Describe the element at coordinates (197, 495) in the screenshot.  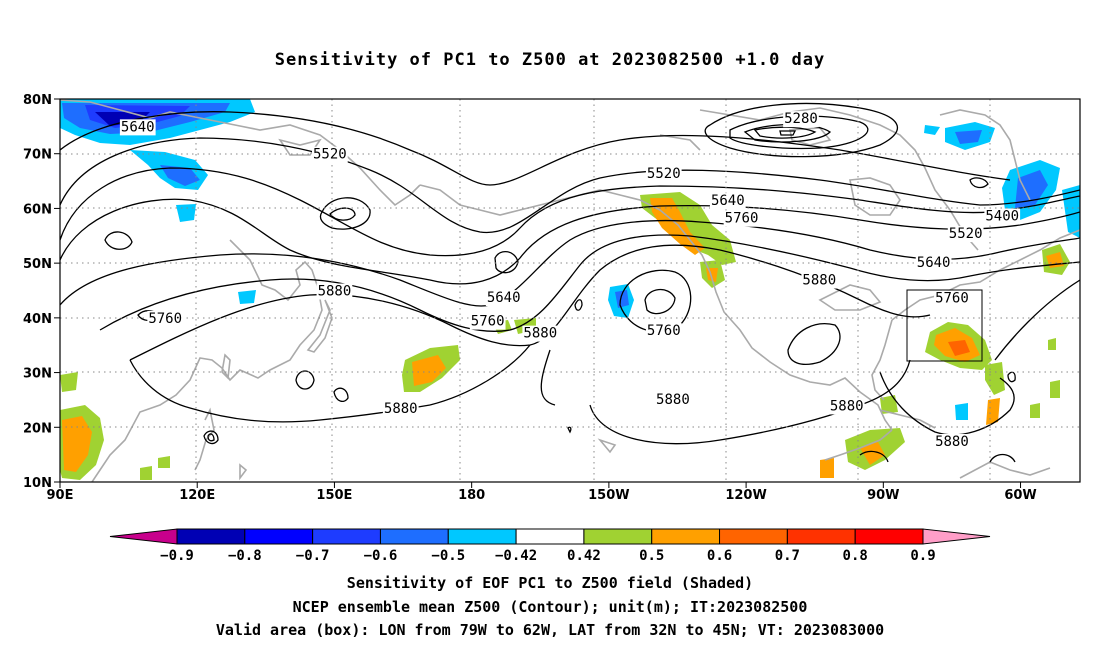
I see `lon-tick-label: 120E` at that location.